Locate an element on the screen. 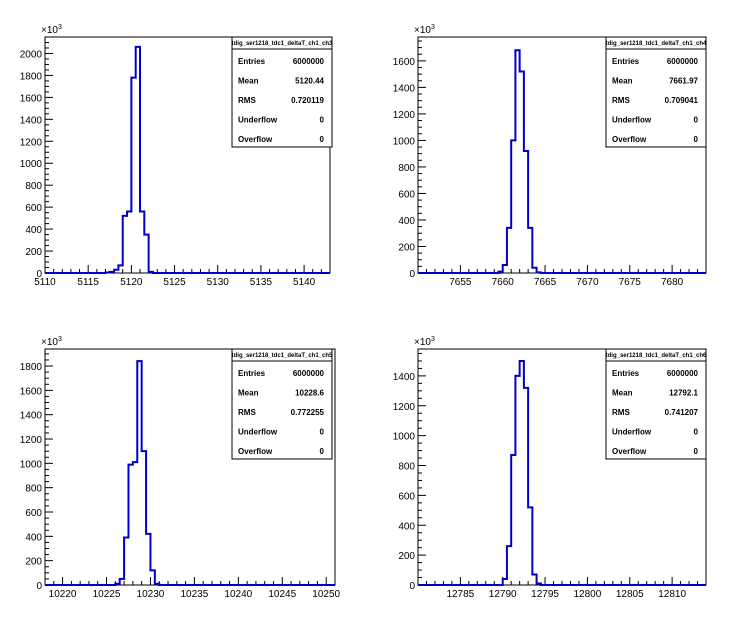 This screenshot has height=622, width=746. stats-value: 5120.44 is located at coordinates (309, 81).